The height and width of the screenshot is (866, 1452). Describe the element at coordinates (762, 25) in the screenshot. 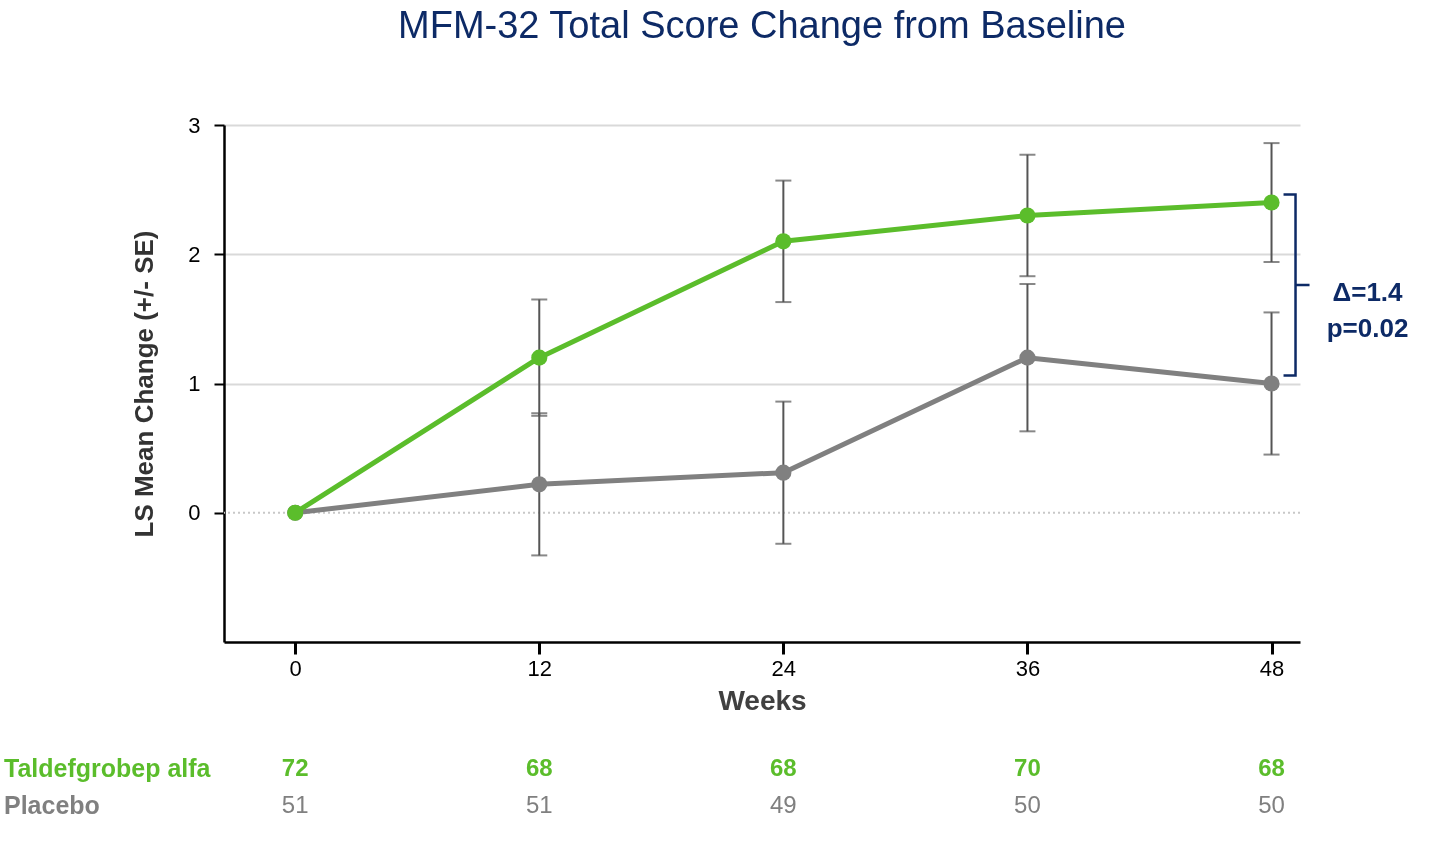

I see `chart-title: MFM-32 Total Score Change from Baseline` at that location.